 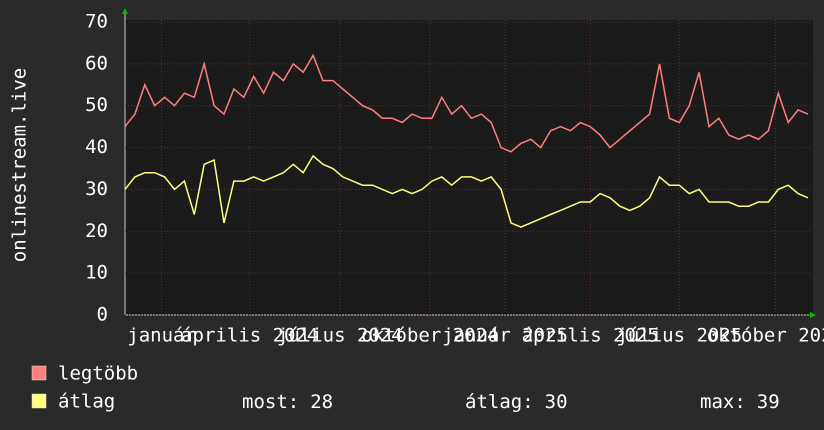 What do you see at coordinates (499, 402) in the screenshot?
I see `stat-label: átlag:` at bounding box center [499, 402].